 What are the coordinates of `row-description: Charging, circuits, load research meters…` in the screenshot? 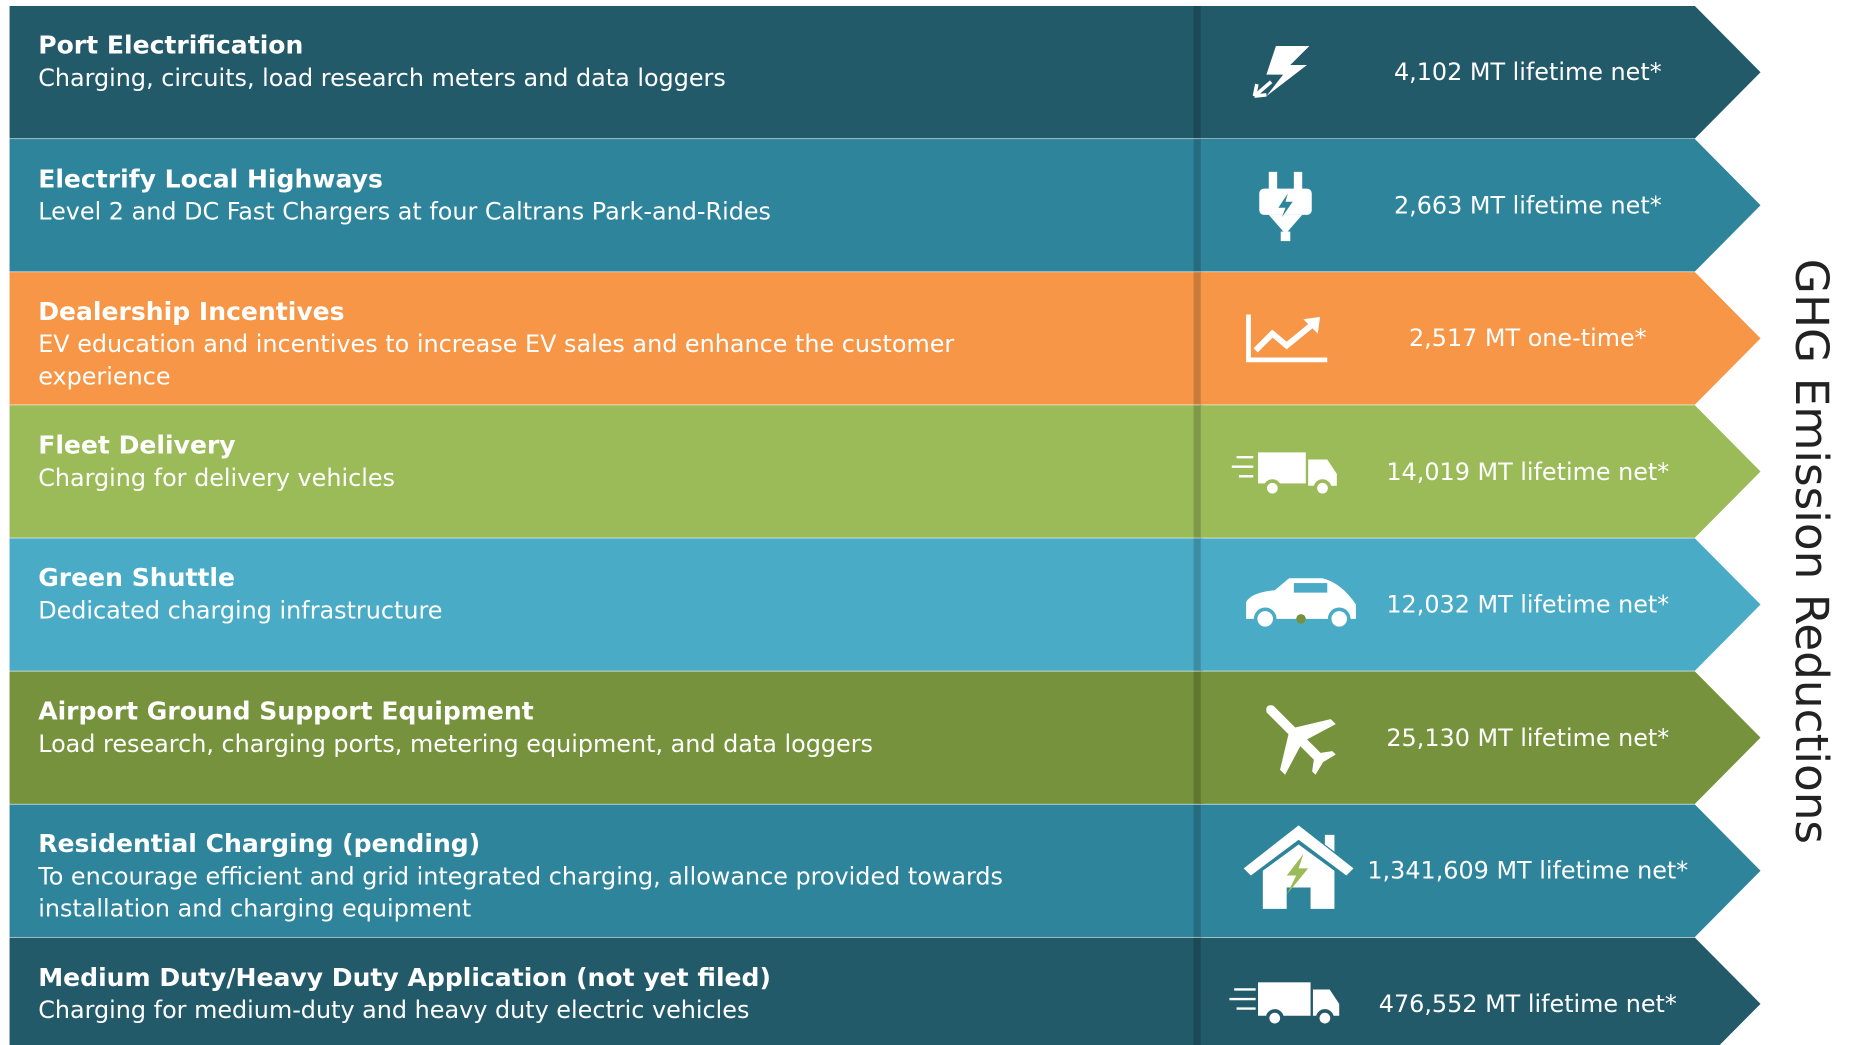 It's located at (382, 77).